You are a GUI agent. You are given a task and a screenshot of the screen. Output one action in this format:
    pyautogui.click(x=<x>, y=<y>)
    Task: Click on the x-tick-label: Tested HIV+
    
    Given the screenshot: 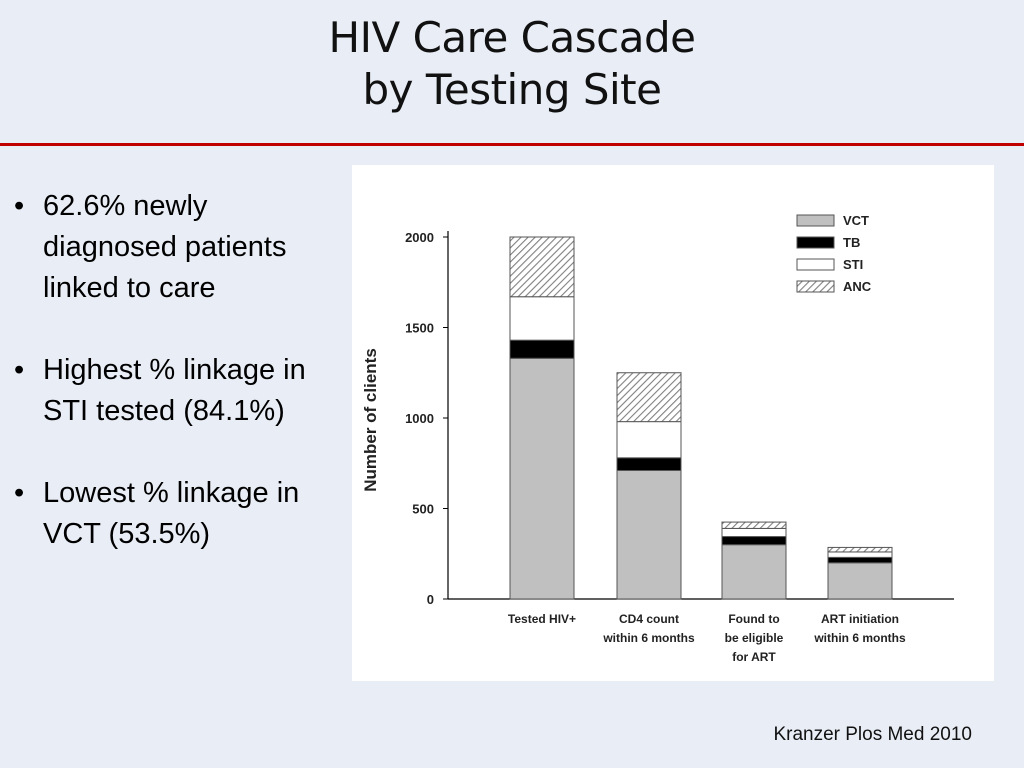 What is the action you would take?
    pyautogui.click(x=542, y=619)
    